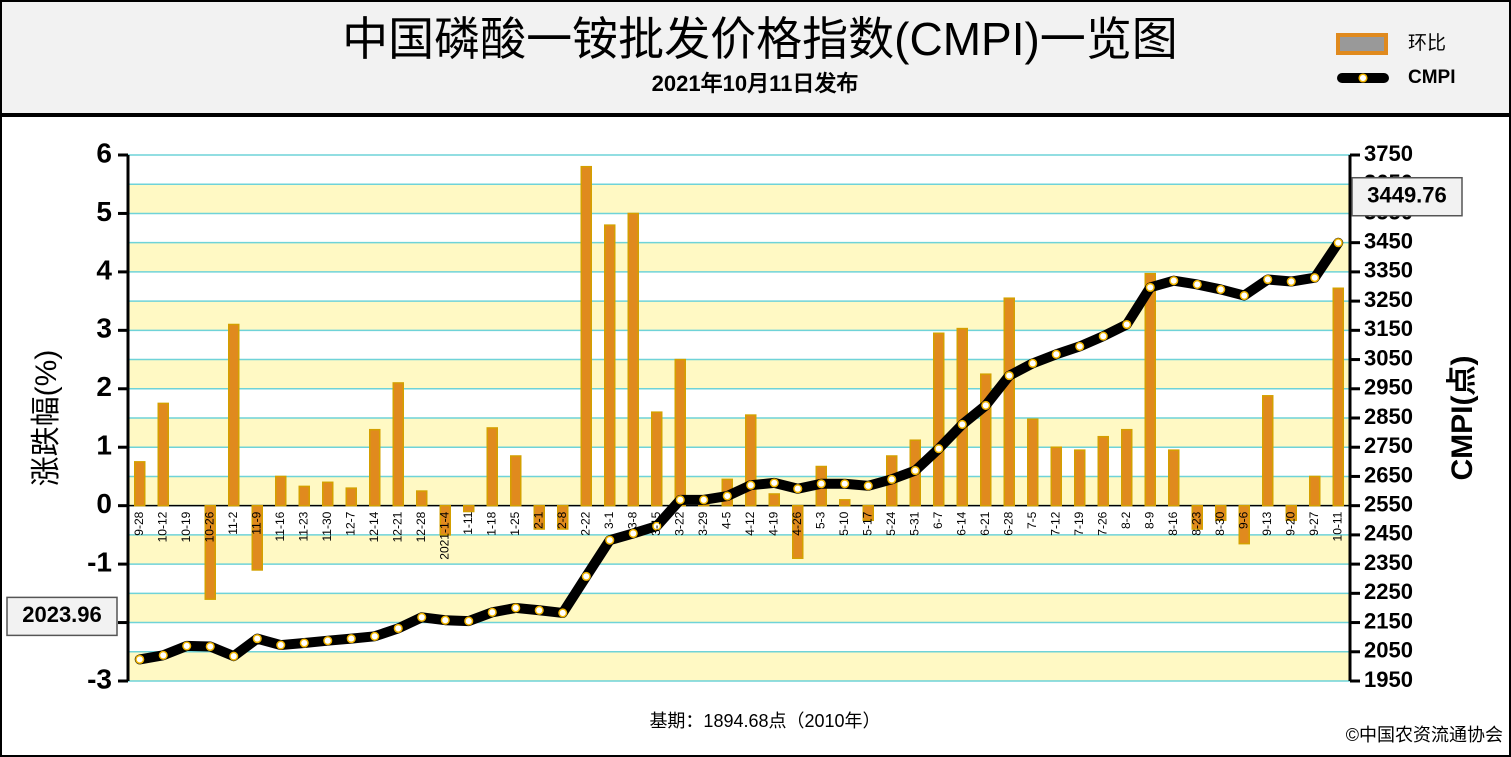 The width and height of the screenshot is (1511, 757). Describe the element at coordinates (1388, 591) in the screenshot. I see `y2-tick-label: 2250` at that location.